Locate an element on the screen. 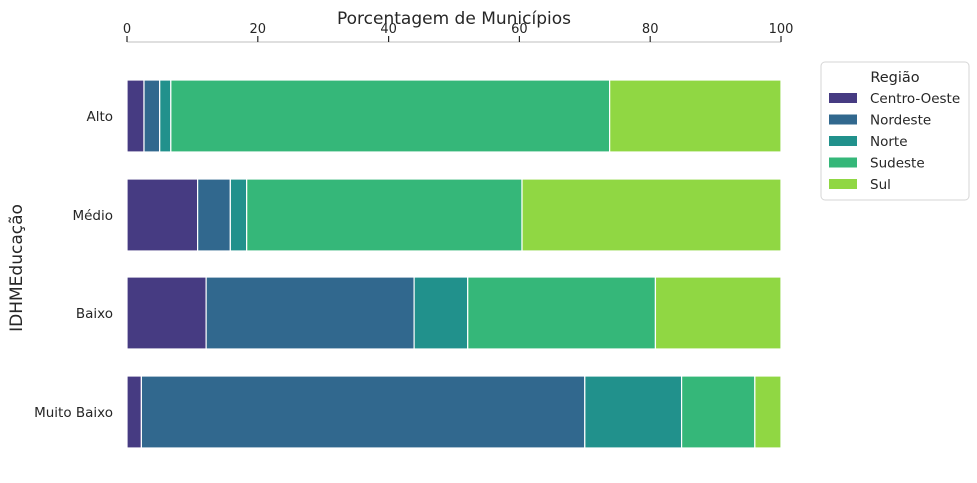 Image resolution: width=977 pixels, height=483 pixels. x-tick-label: 20 is located at coordinates (258, 29).